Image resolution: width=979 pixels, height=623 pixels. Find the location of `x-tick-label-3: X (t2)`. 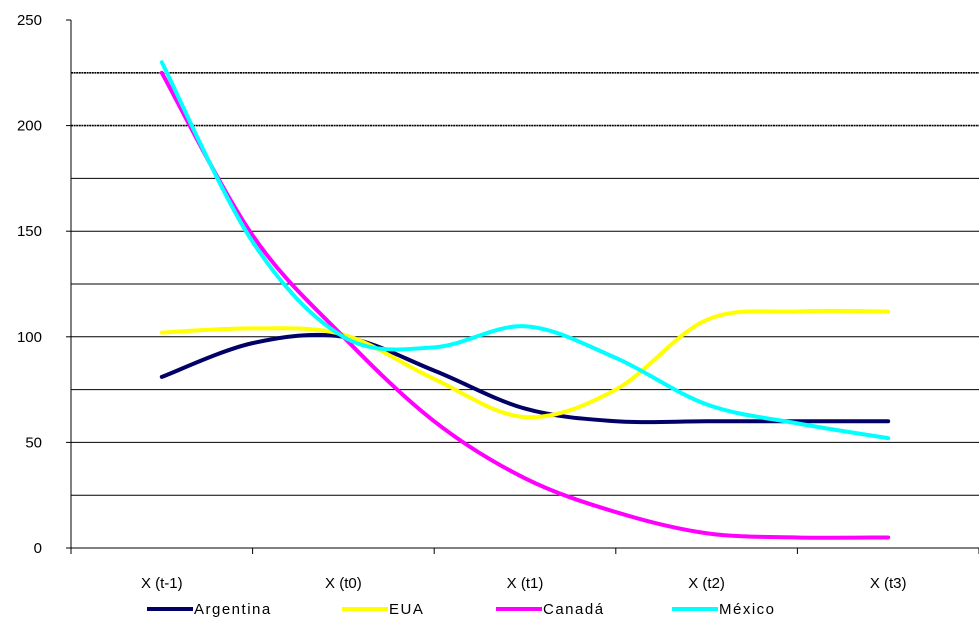

x-tick-label-3: X (t2) is located at coordinates (706, 583).